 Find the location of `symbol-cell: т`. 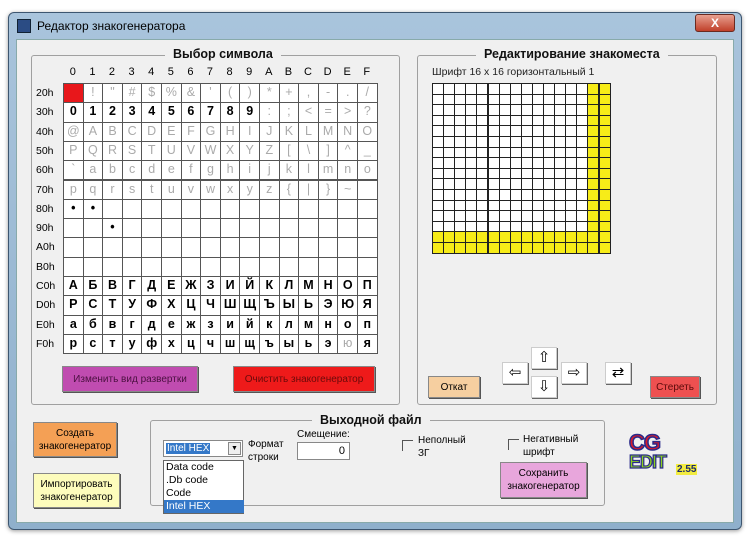

symbol-cell: т is located at coordinates (112, 344).